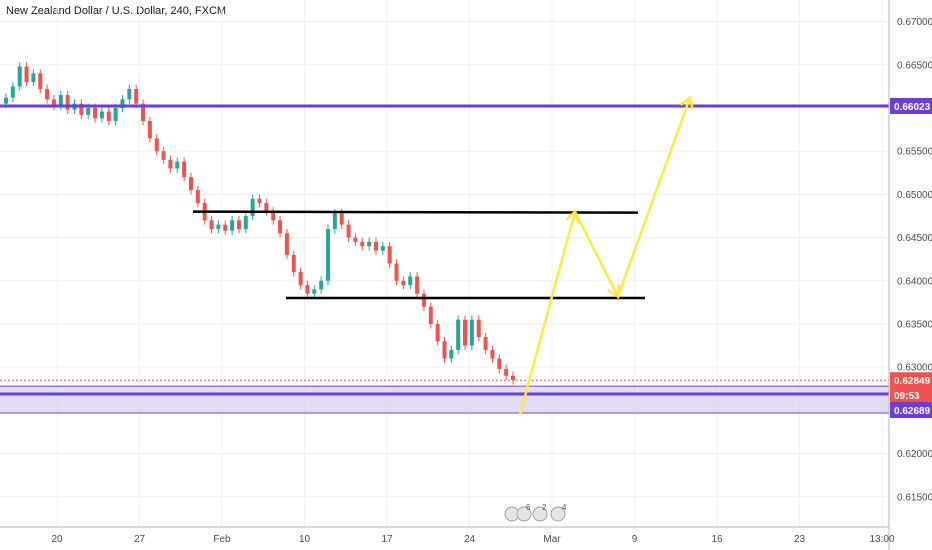  I want to click on price-tags: 0.66023 0.62849 09:53 0.62689, so click(911, 258).